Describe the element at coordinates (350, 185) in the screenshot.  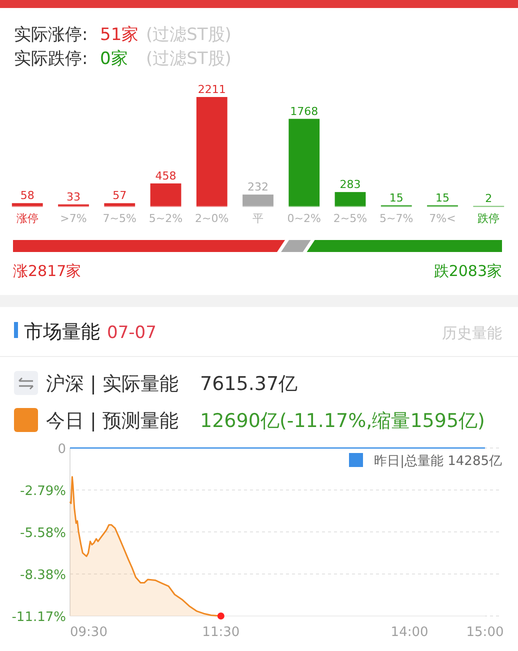
I see `data-label: 283` at that location.